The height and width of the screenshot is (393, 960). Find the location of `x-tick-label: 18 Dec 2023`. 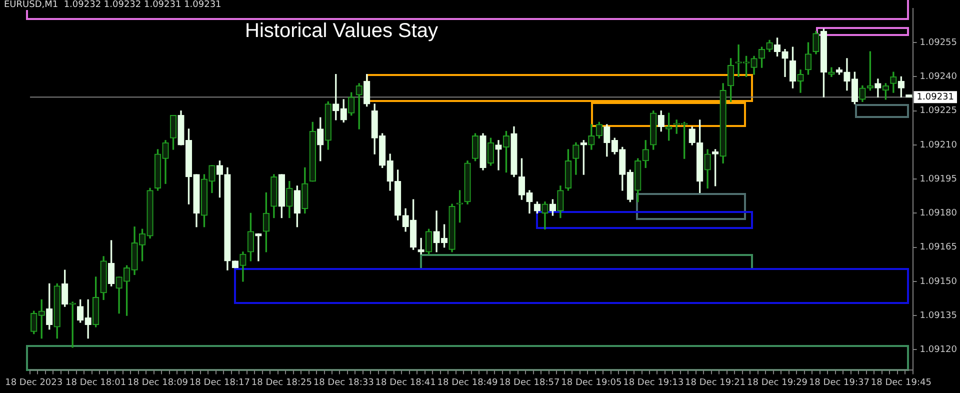

x-tick-label: 18 Dec 2023 is located at coordinates (34, 383).